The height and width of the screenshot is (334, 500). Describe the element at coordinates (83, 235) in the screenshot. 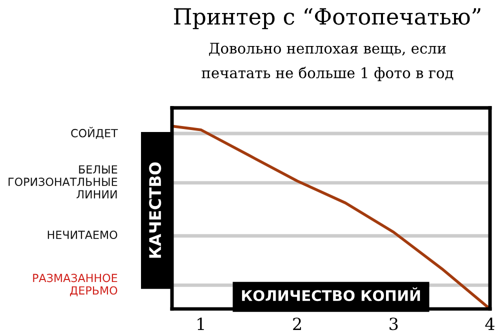

I see `text: НЕЧИТАЕМО` at that location.